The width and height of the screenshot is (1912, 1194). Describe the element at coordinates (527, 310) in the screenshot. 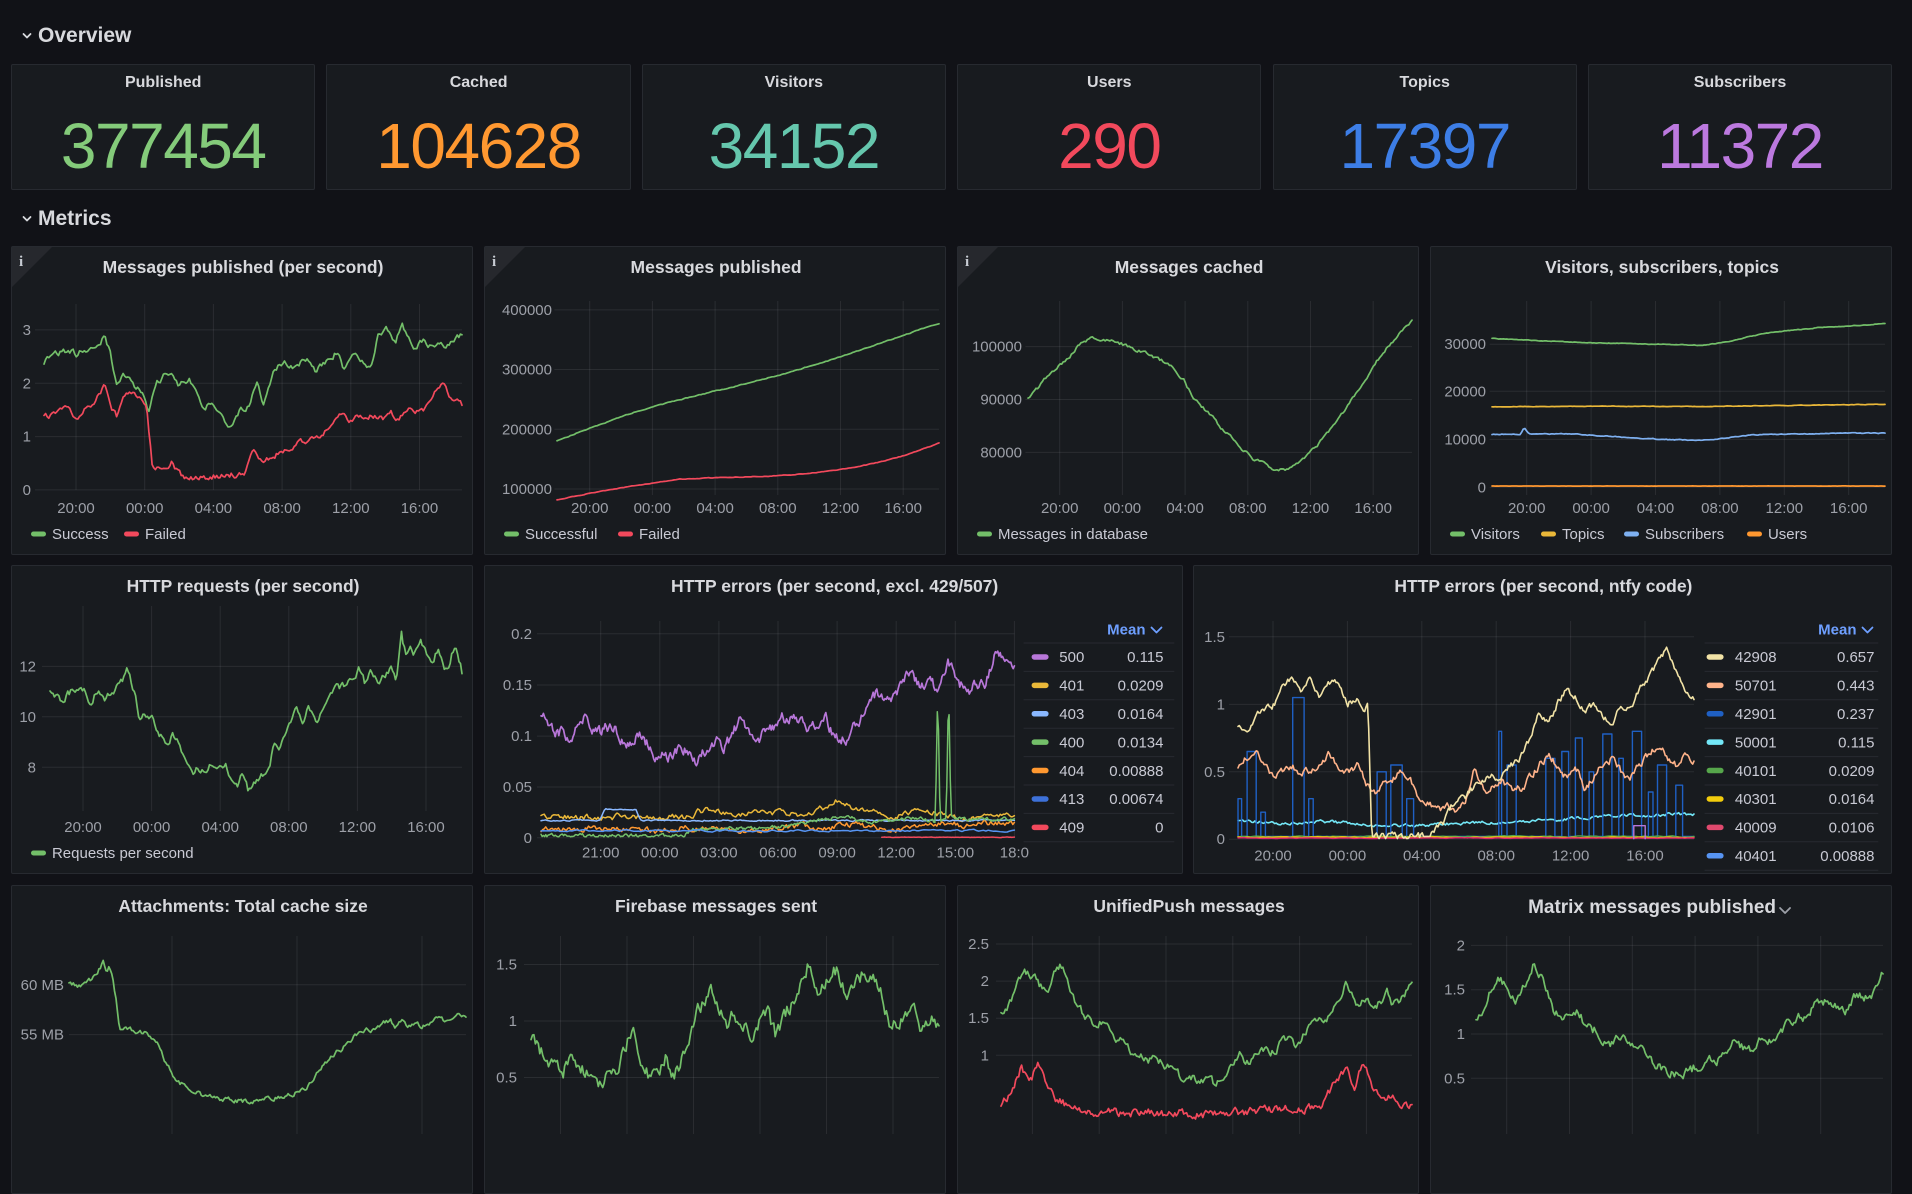

I see `svg-text: 400000` at that location.